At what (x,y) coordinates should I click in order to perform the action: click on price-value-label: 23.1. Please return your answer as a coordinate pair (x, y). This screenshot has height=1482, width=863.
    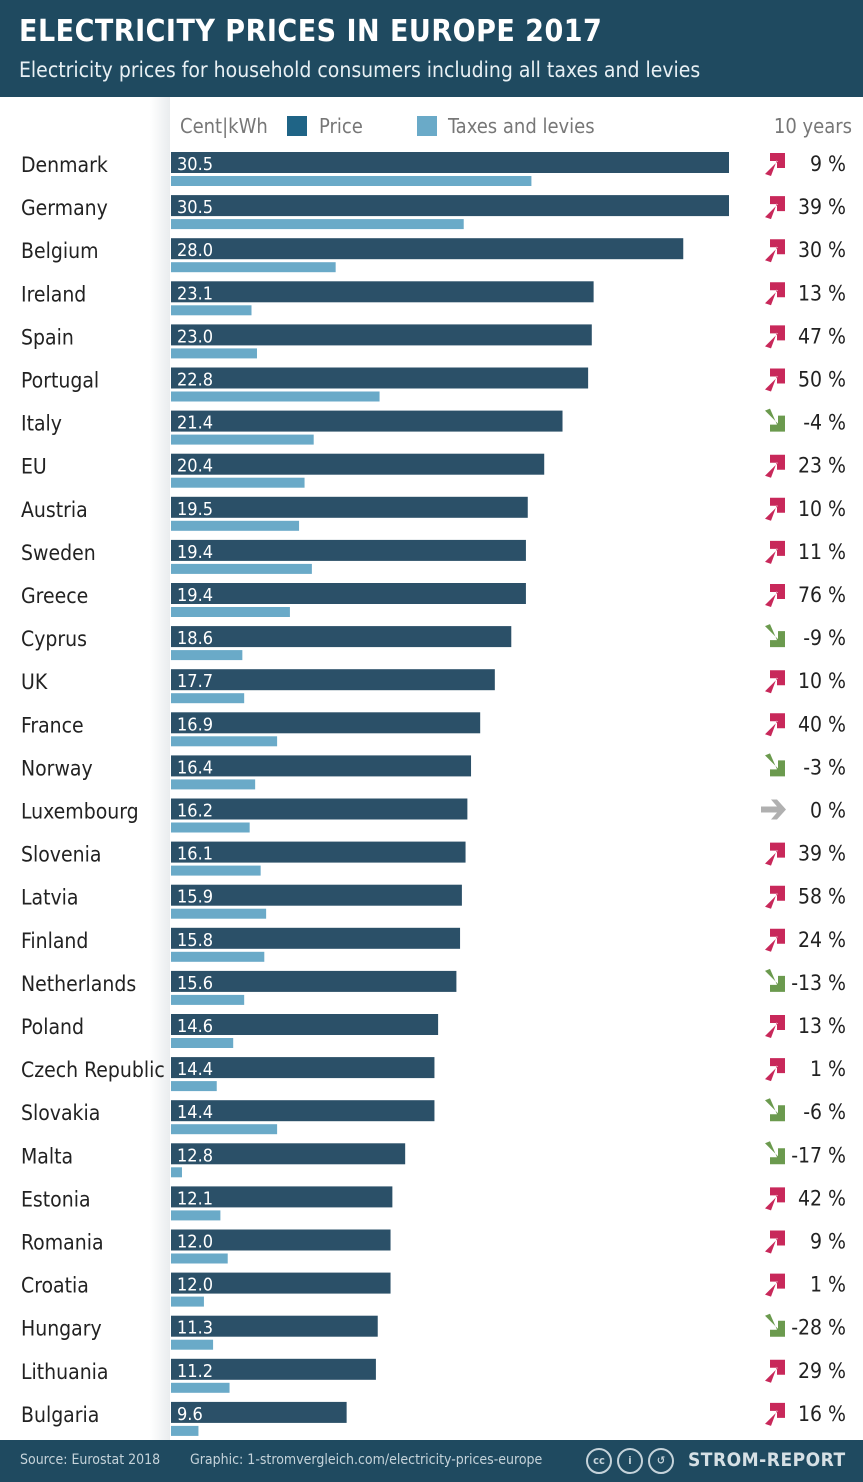
    Looking at the image, I should click on (195, 293).